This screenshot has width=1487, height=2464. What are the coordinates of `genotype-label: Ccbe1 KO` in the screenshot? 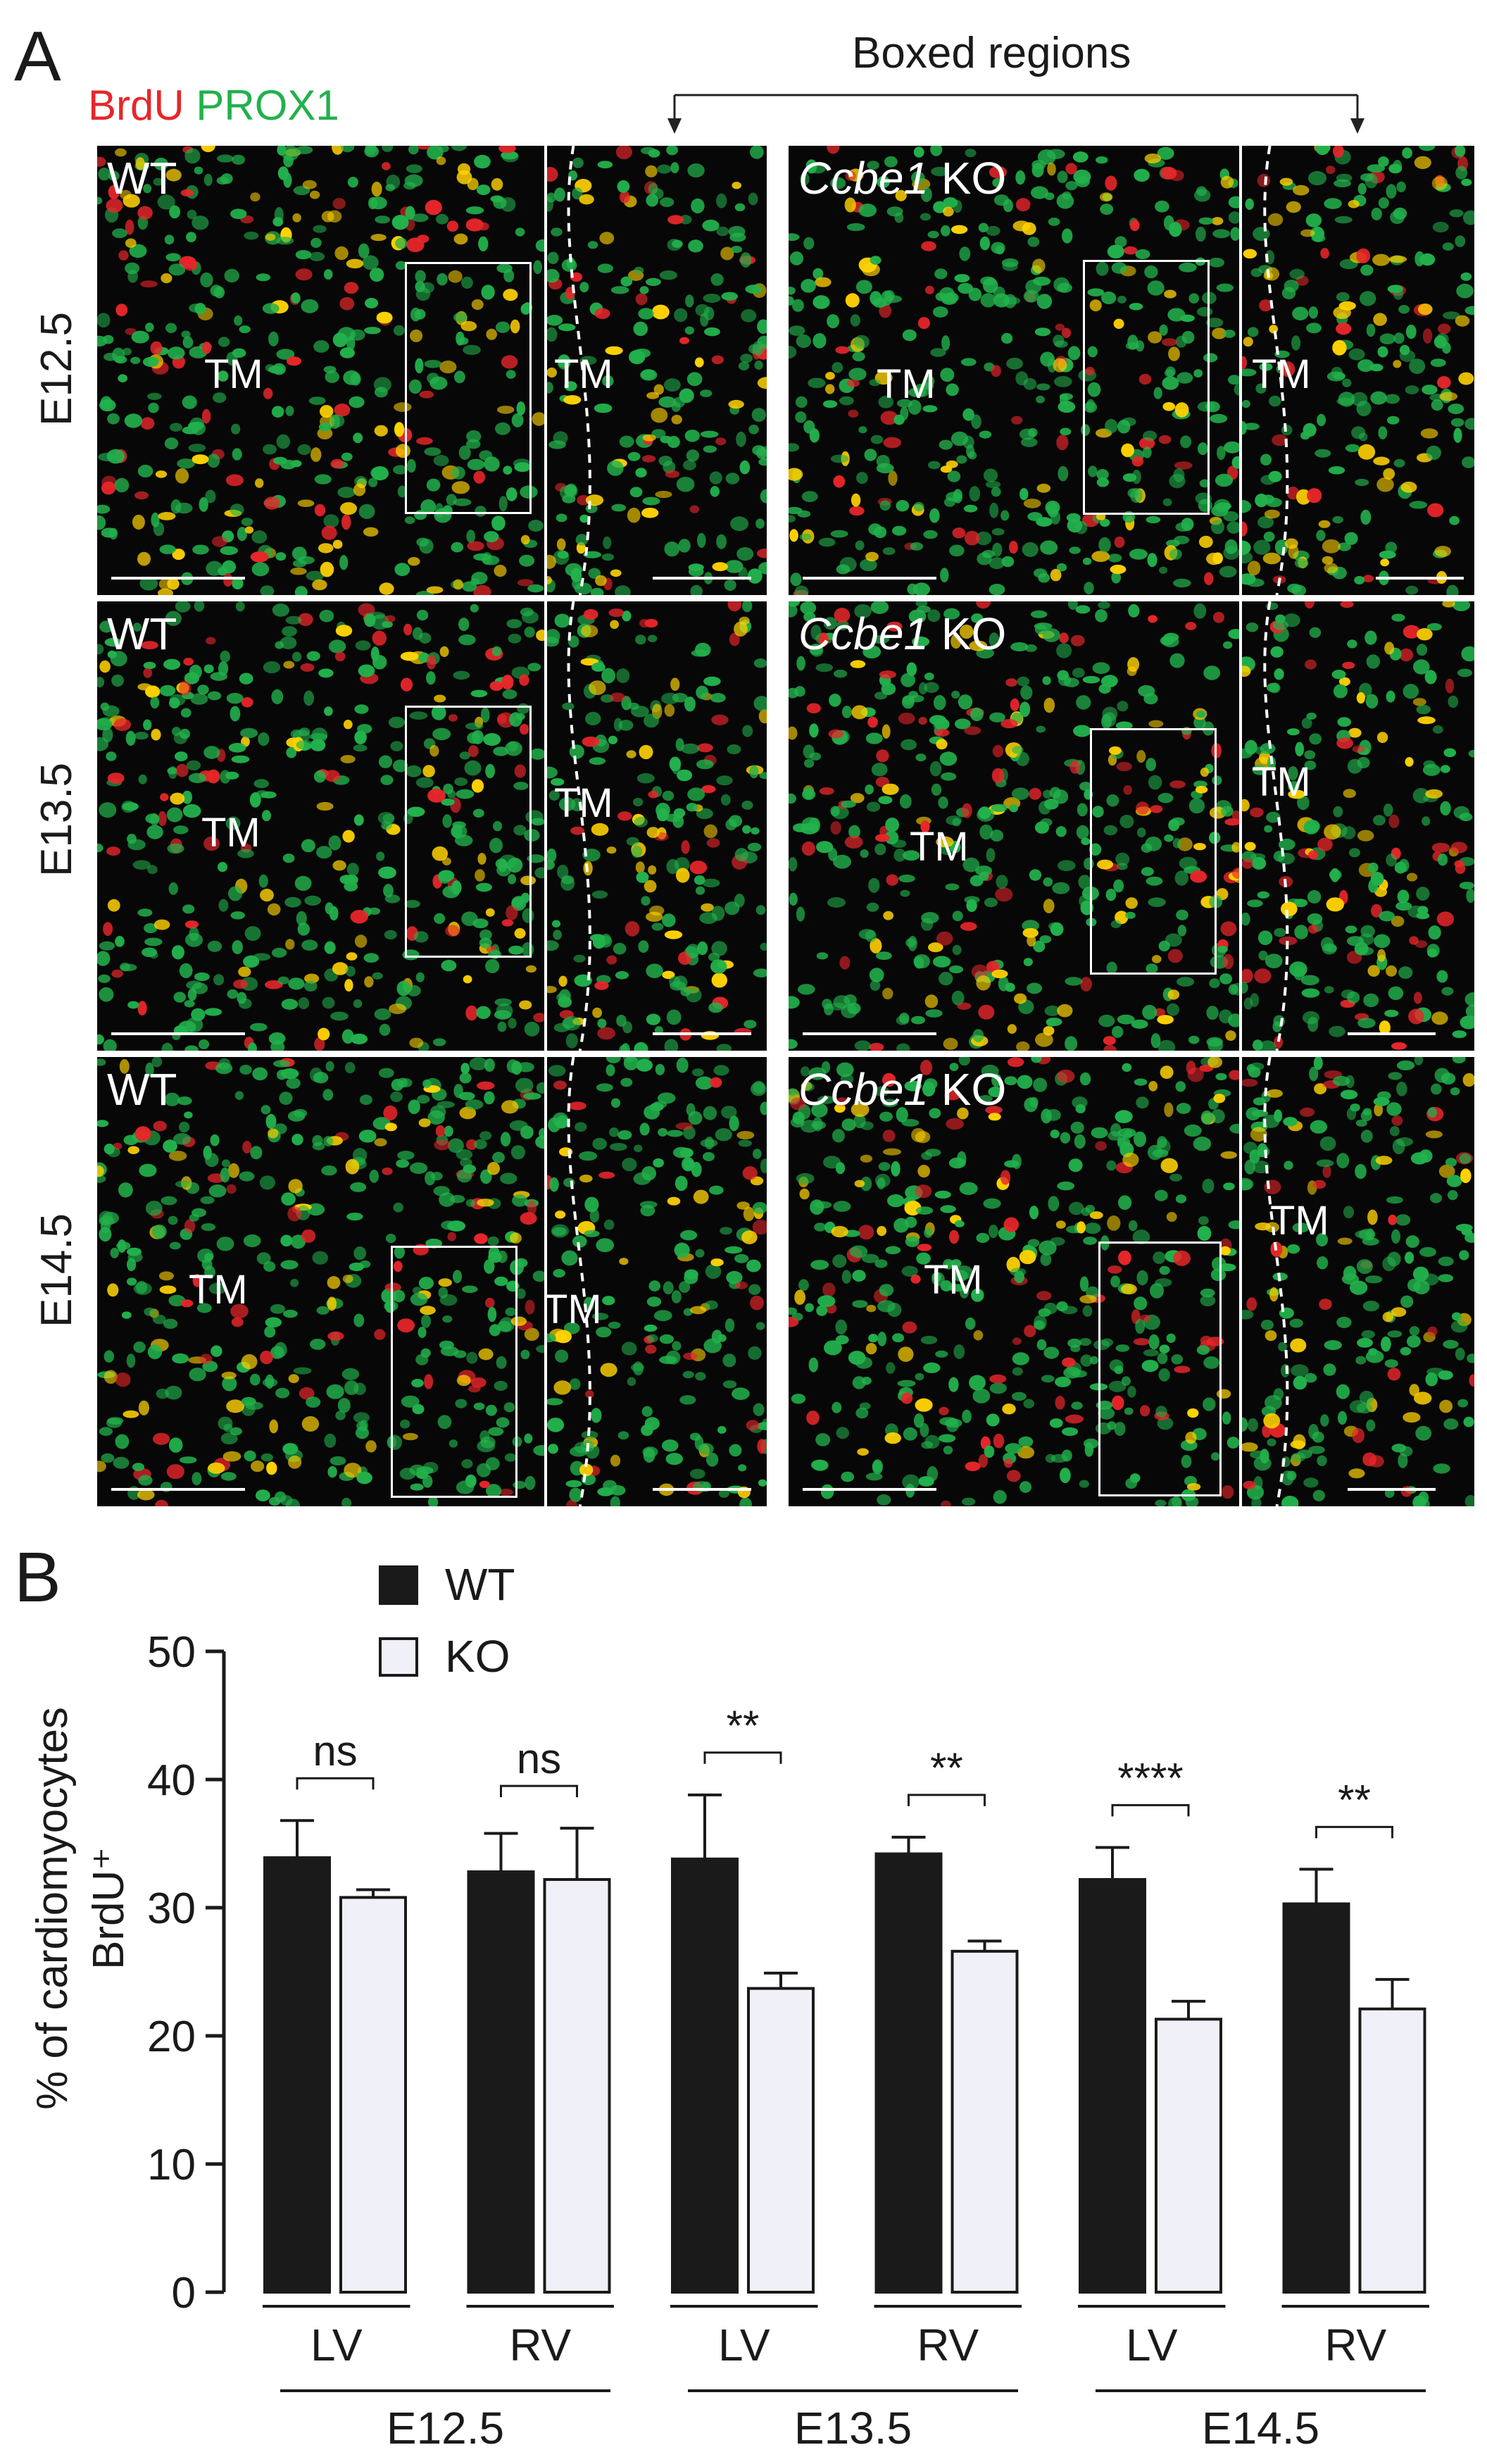 It's located at (902, 1089).